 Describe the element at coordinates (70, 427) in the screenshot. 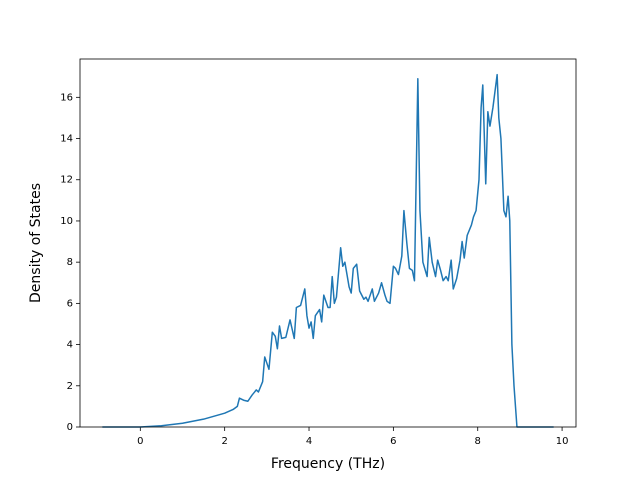

I see `y-tick-label: 0` at that location.